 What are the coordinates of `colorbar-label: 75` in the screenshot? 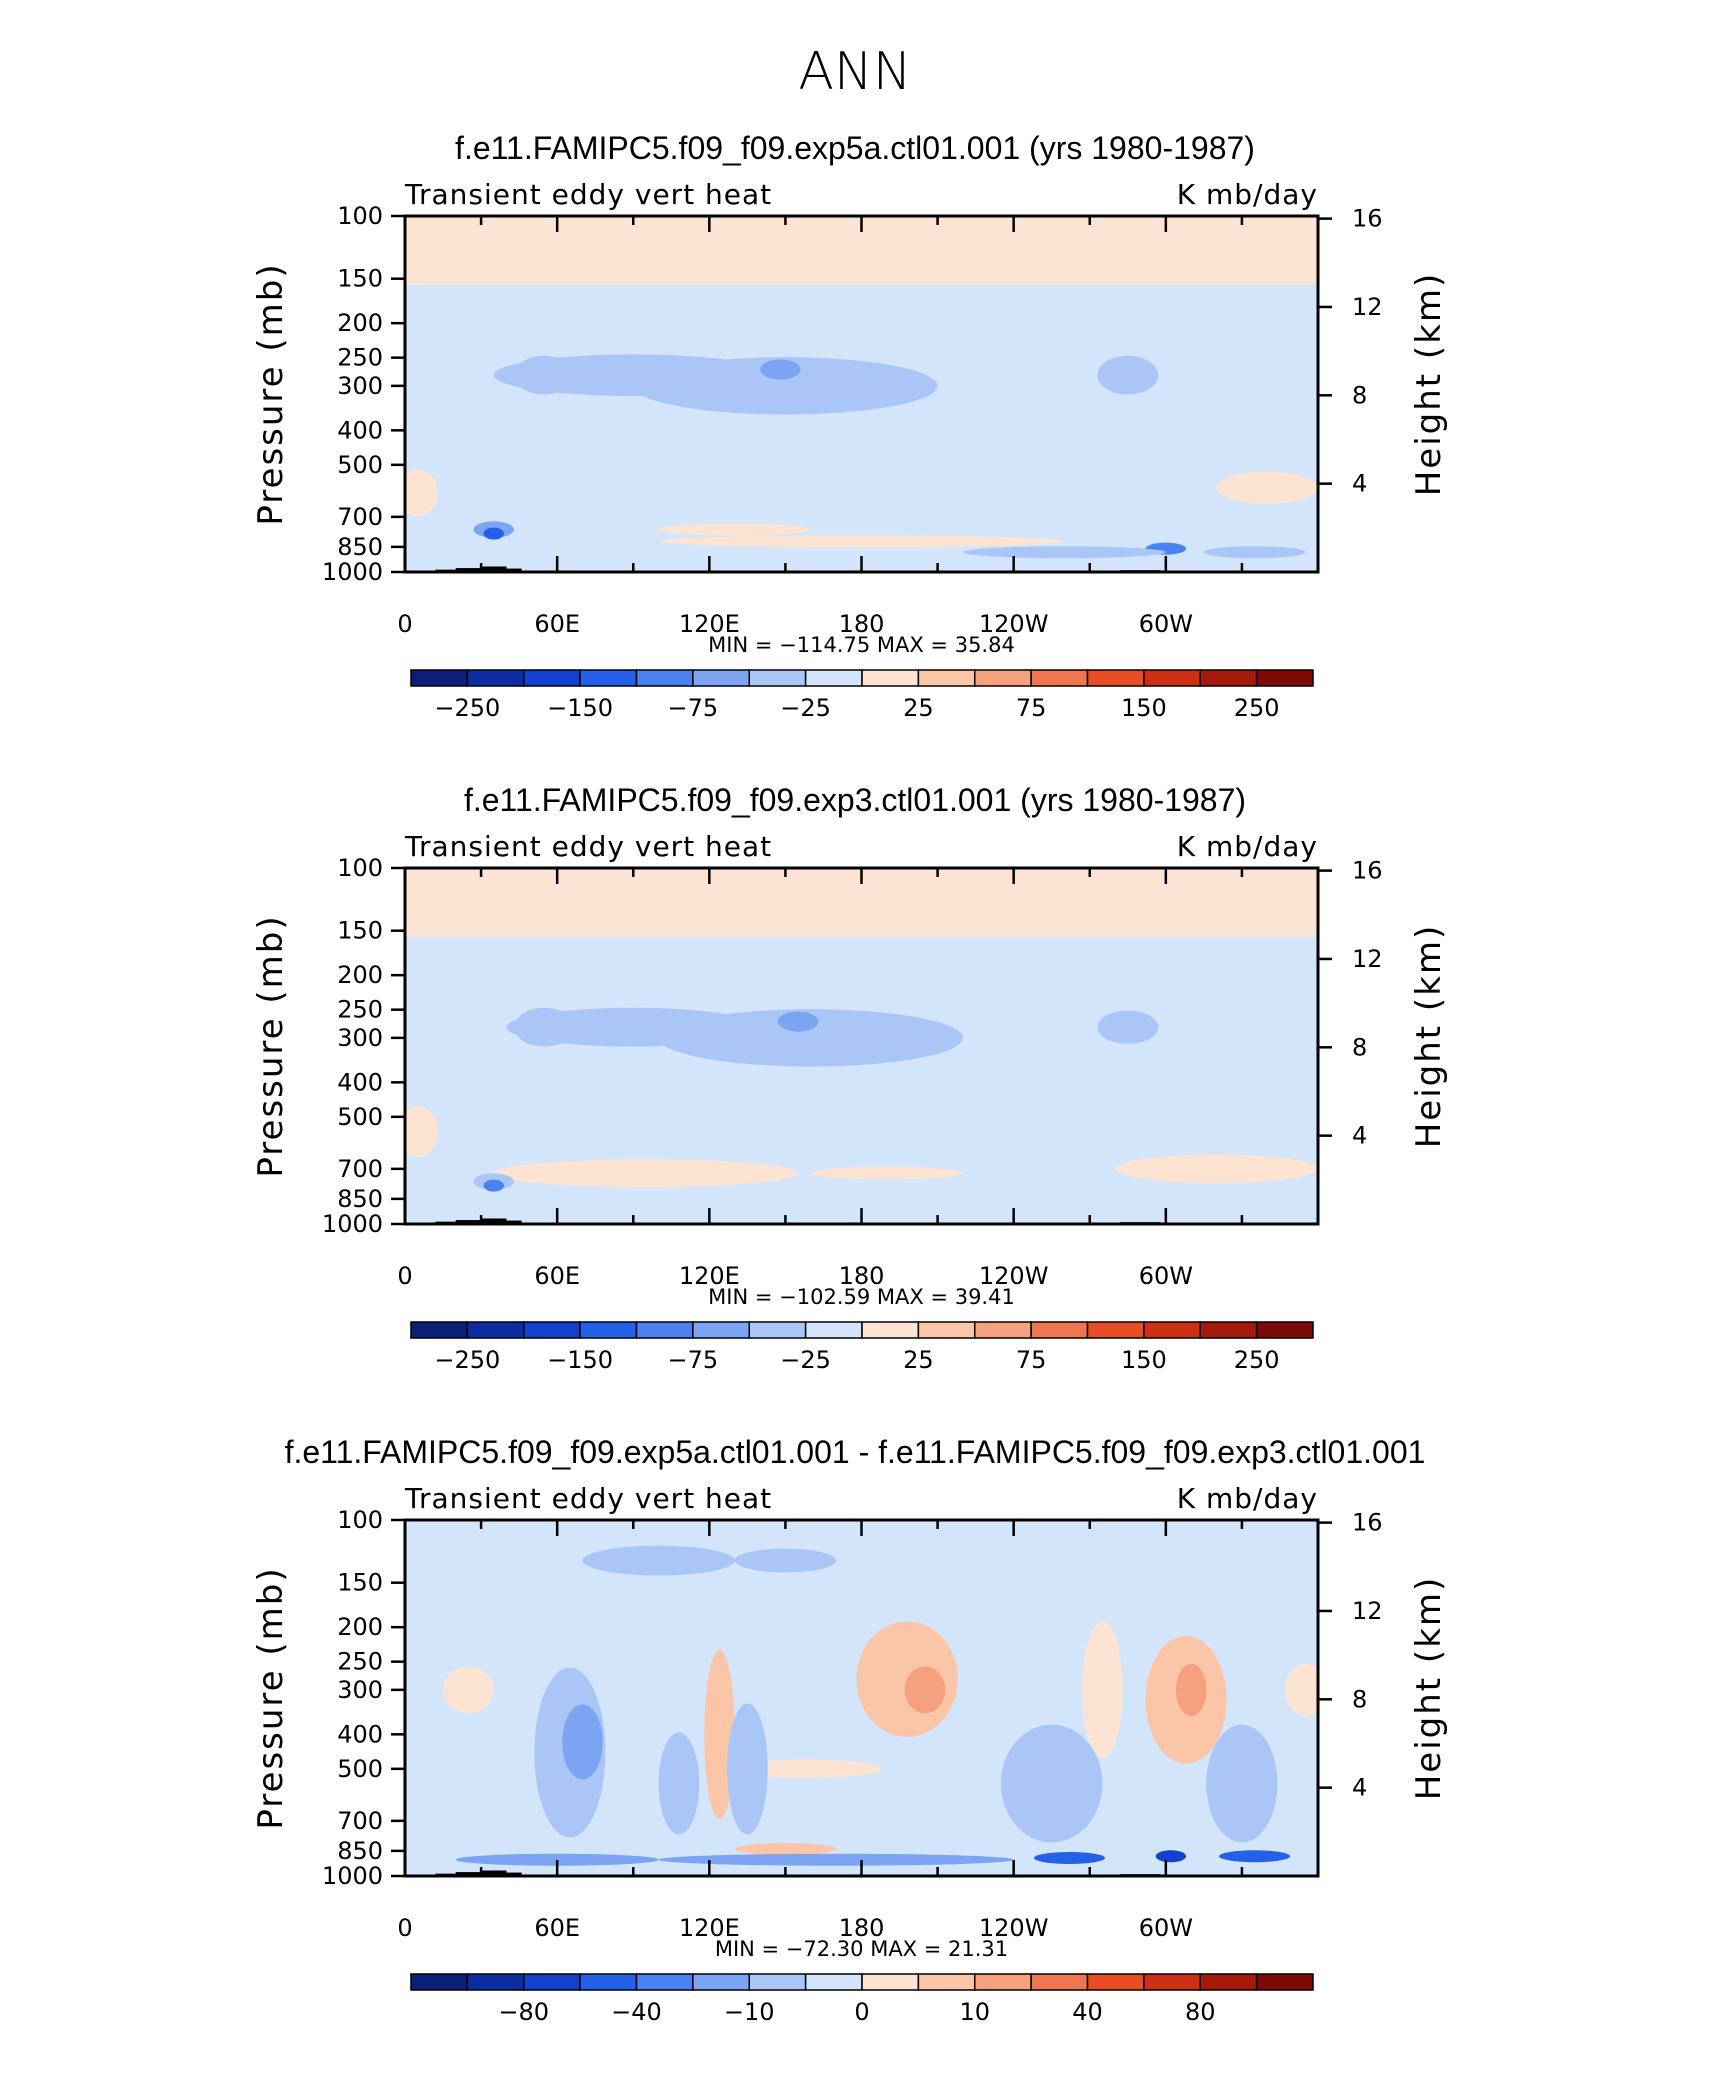 It's located at (1031, 1360).